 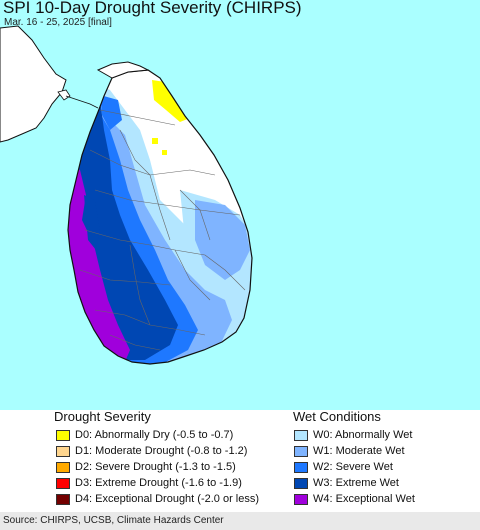 What do you see at coordinates (167, 499) in the screenshot?
I see `legend-label-d4: D4: Exceptional Drought (-2.0 or less)` at bounding box center [167, 499].